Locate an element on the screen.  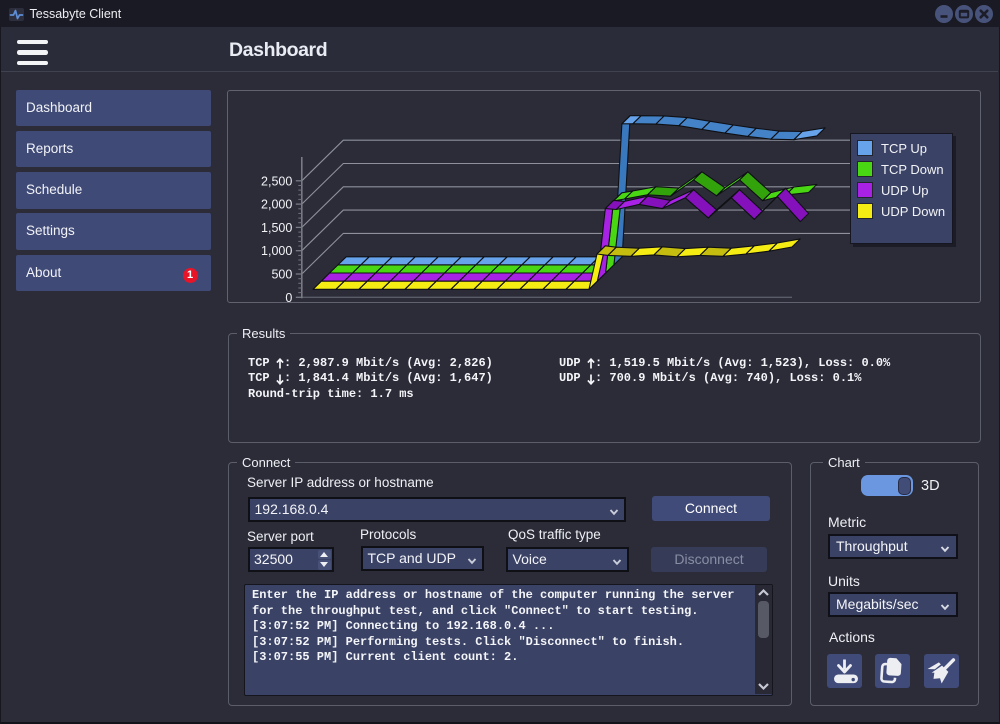
svg-text: 1,500 is located at coordinates (276, 228).